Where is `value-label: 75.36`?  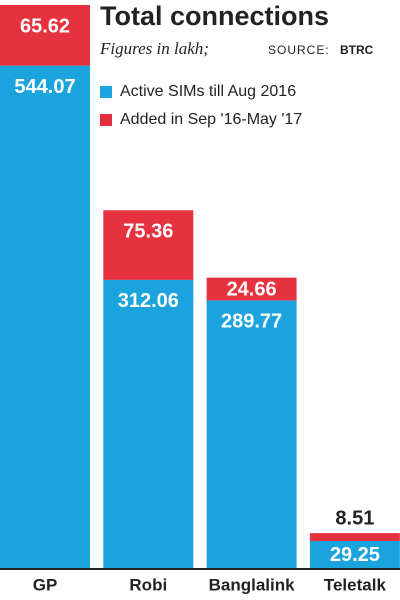
value-label: 75.36 is located at coordinates (148, 232).